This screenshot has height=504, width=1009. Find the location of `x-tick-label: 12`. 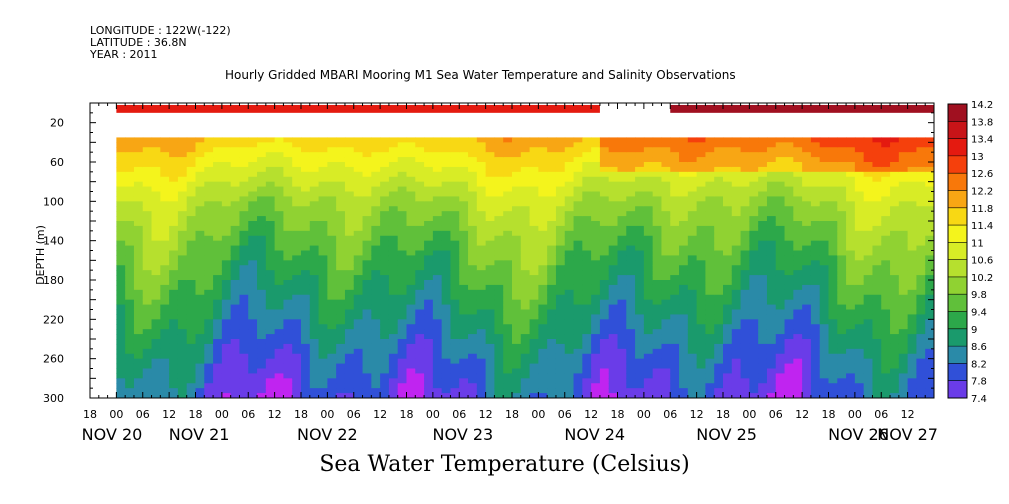

x-tick-label: 12 is located at coordinates (908, 414).